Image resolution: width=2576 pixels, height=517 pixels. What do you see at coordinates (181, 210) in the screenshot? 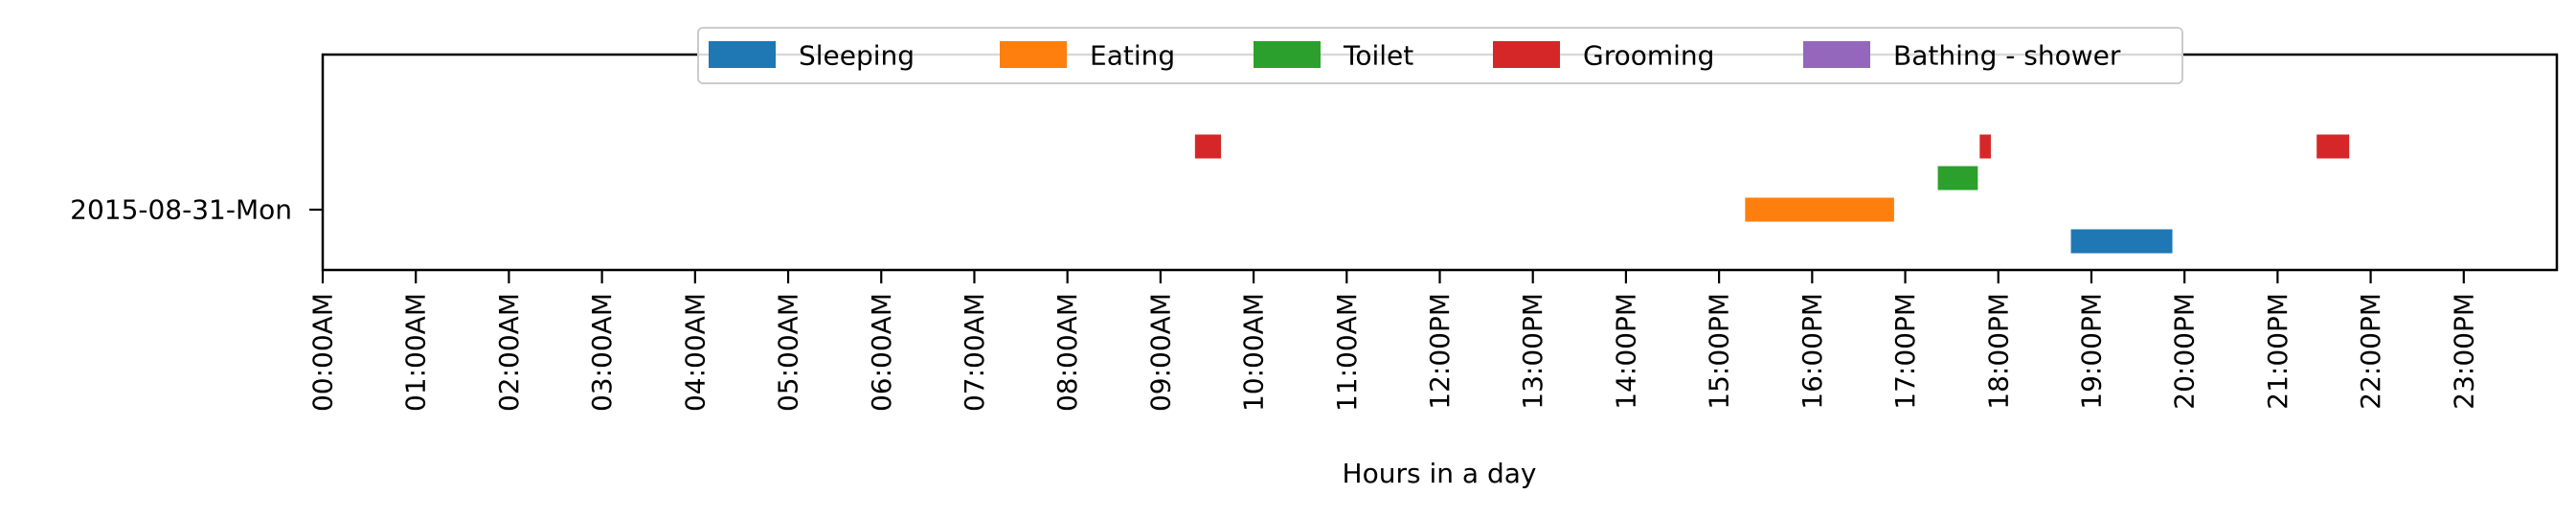
I see `y-tick-label: 2015-08-31-Mon` at bounding box center [181, 210].